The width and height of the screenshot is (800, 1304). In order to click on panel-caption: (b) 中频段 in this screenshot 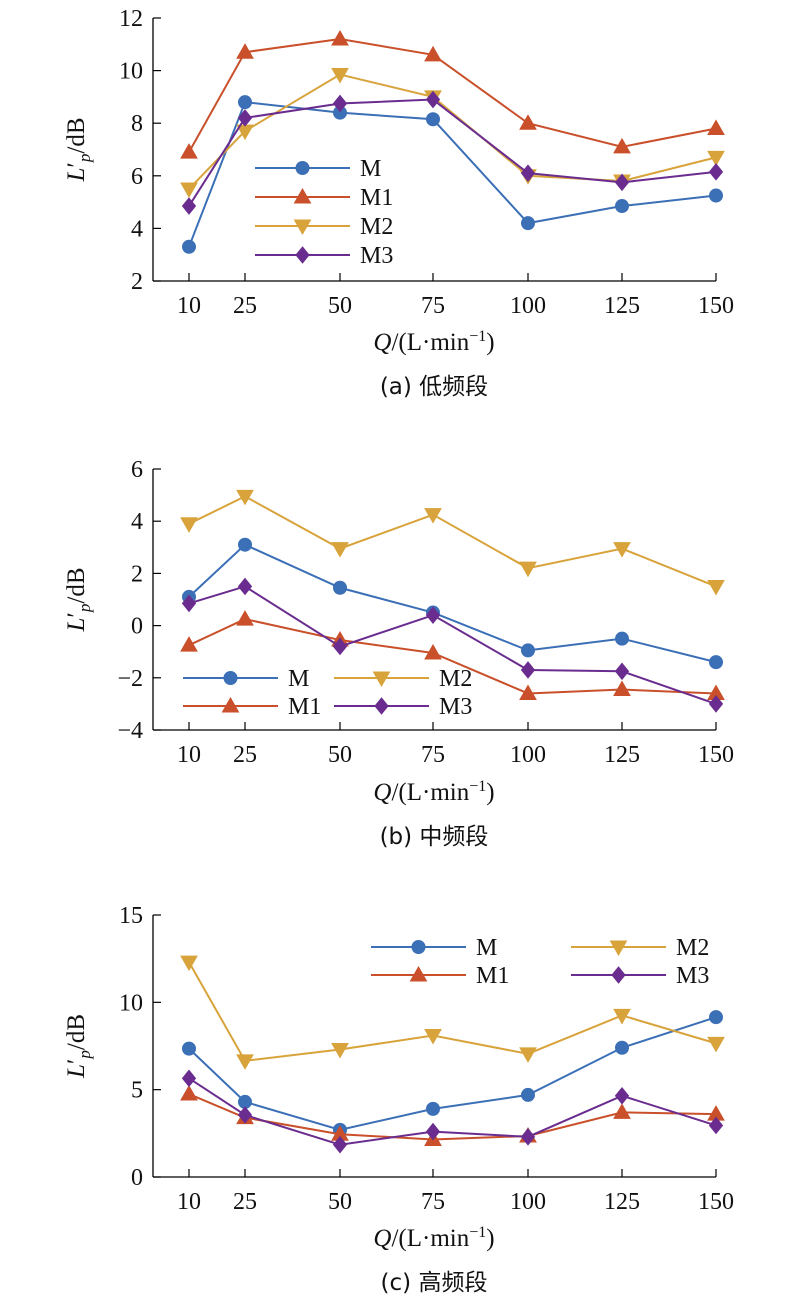, I will do `click(434, 837)`.